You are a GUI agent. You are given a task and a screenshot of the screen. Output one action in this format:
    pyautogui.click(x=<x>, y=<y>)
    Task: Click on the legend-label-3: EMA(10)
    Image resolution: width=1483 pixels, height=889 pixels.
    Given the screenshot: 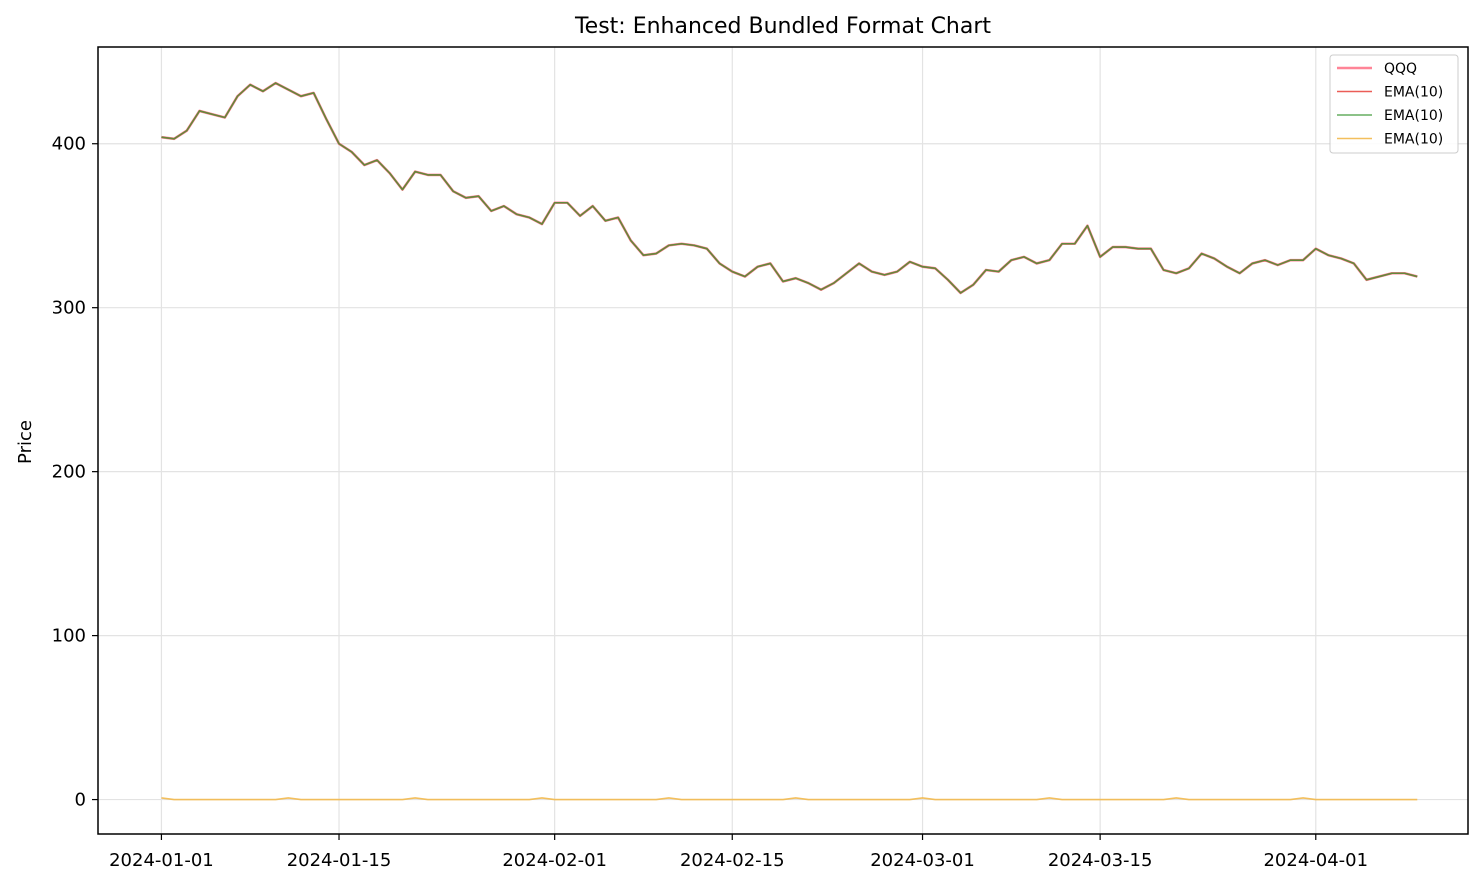 What is the action you would take?
    pyautogui.click(x=1413, y=116)
    